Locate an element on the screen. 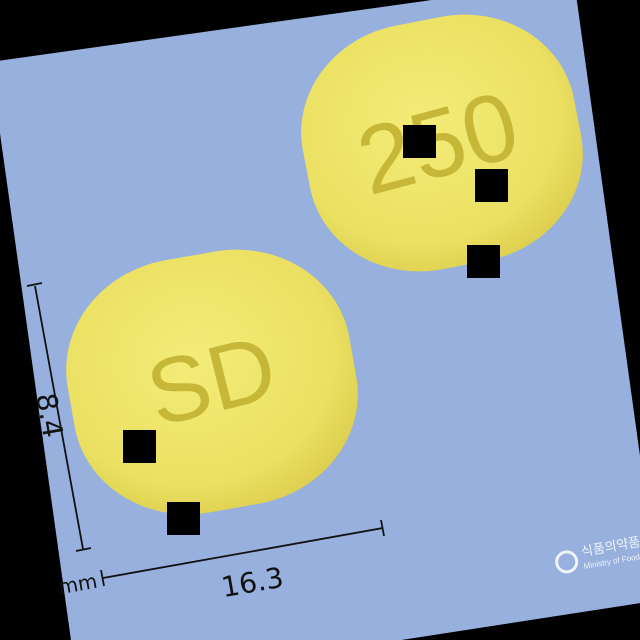 The width and height of the screenshot is (640, 640). height-dimension-line is located at coordinates (59, 417).